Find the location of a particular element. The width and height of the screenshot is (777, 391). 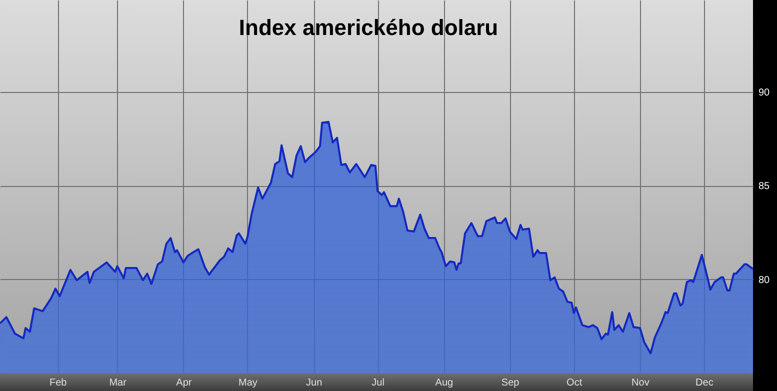

x-tick-label: Feb is located at coordinates (58, 383).